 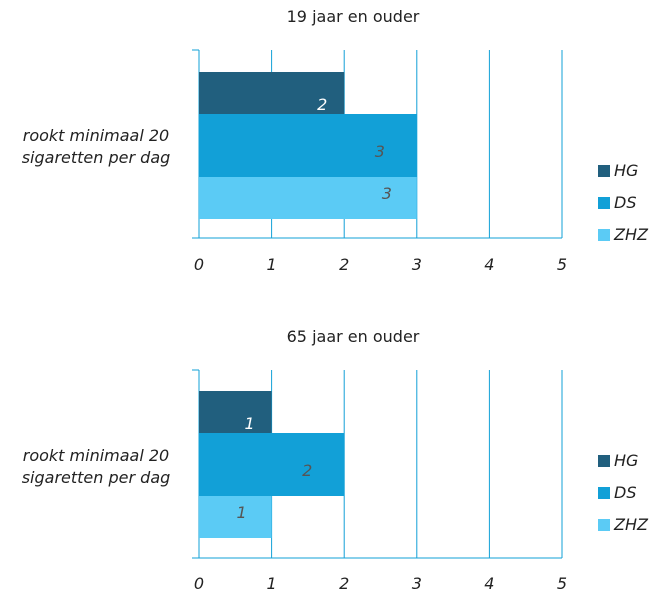 What do you see at coordinates (250, 423) in the screenshot?
I see `data-label-hg: 1` at bounding box center [250, 423].